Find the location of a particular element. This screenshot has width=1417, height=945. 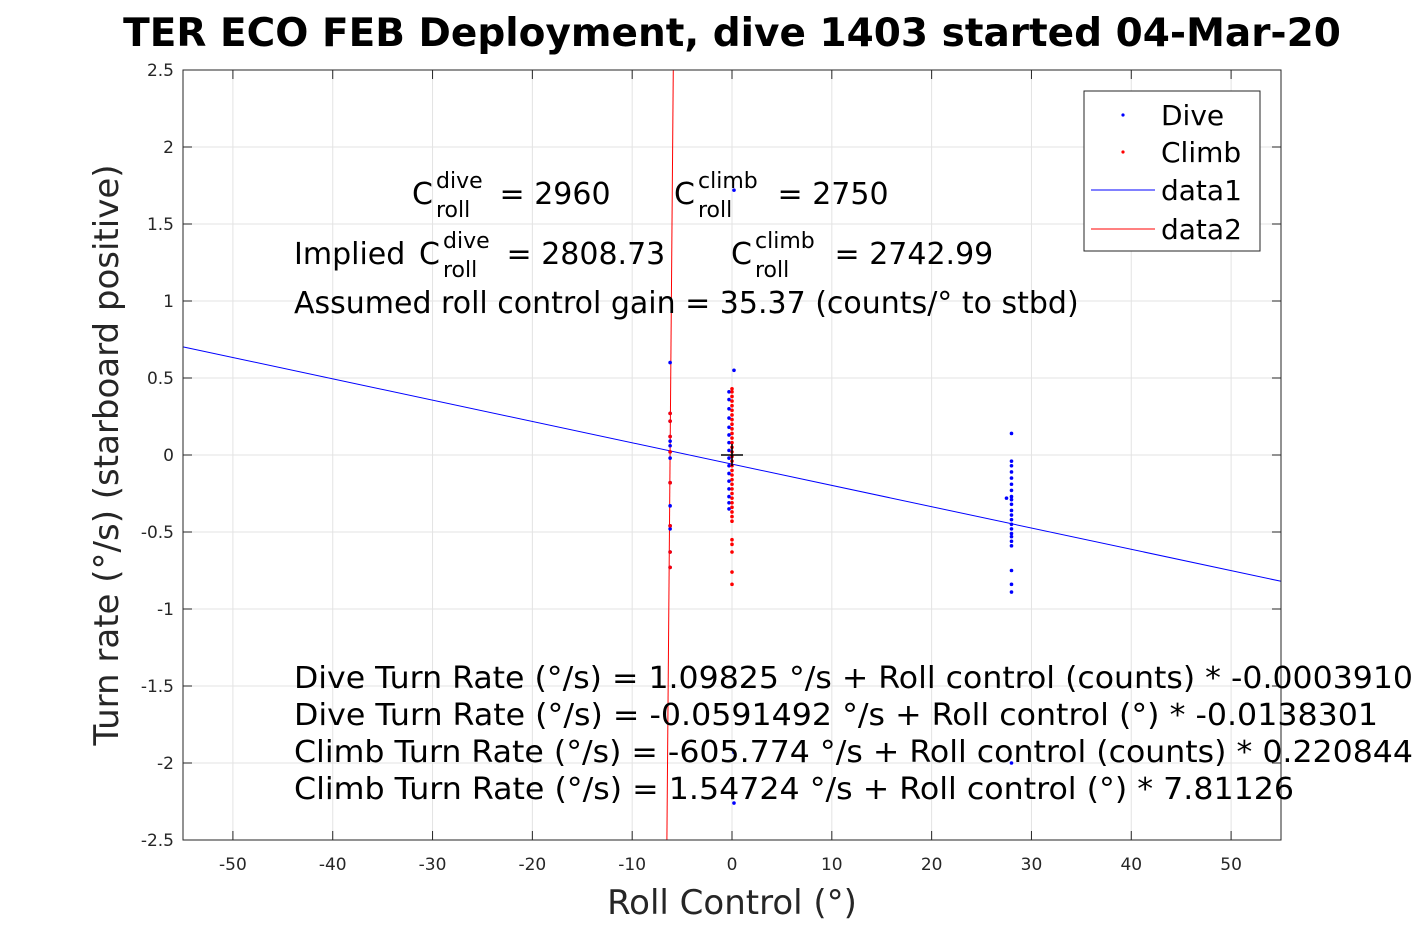

annotation-c-climb: C climb roll = 2750 is located at coordinates (781, 196).